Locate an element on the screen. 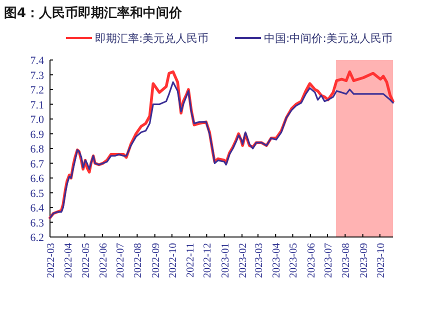  chart-title: 图4：人民币即期汇率和中间价 is located at coordinates (94, 13).